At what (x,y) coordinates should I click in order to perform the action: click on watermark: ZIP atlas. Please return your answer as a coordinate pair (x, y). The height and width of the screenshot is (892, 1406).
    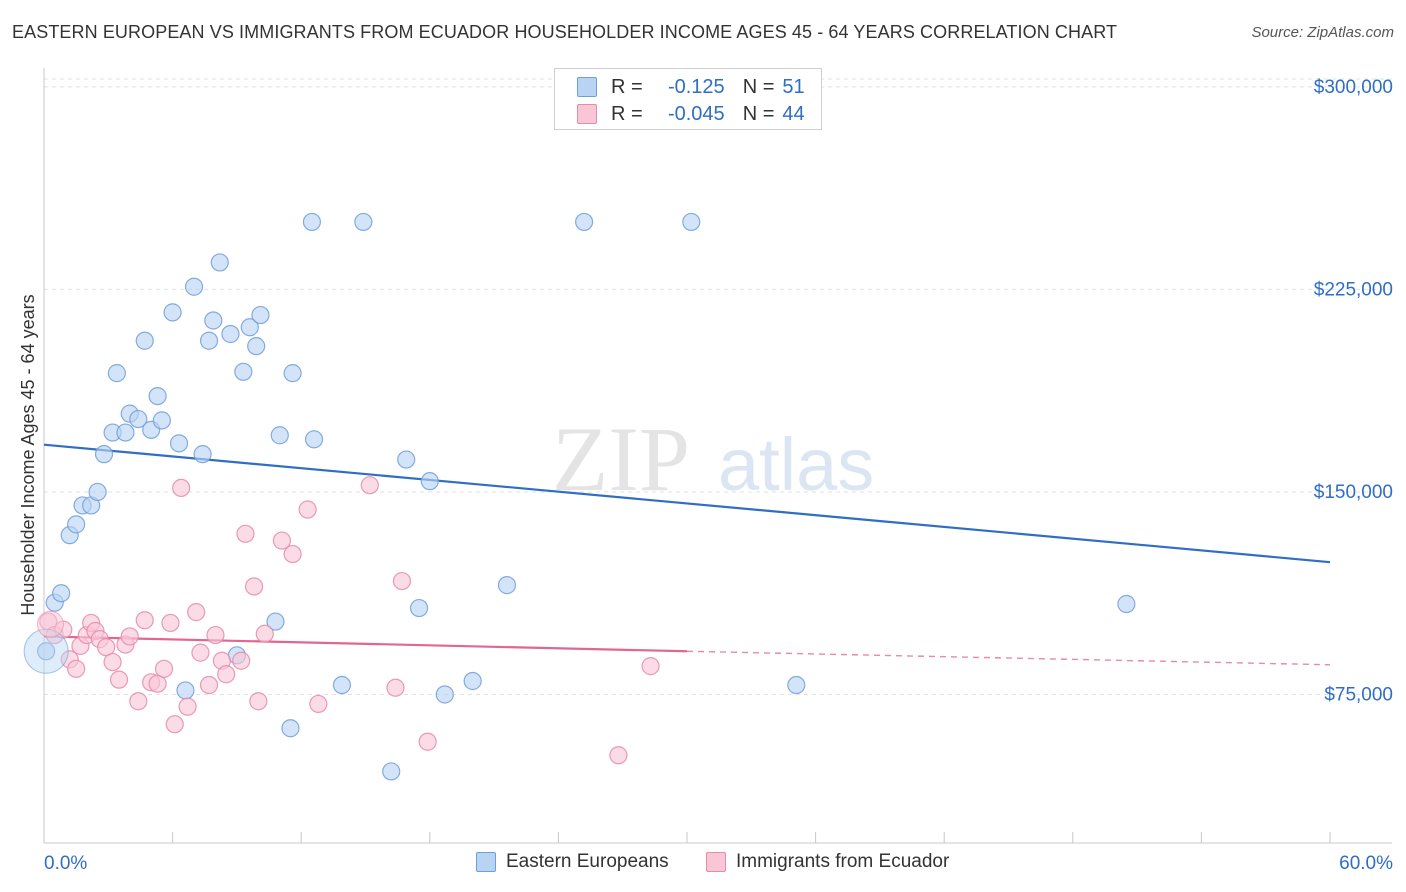
    Looking at the image, I should click on (713, 459).